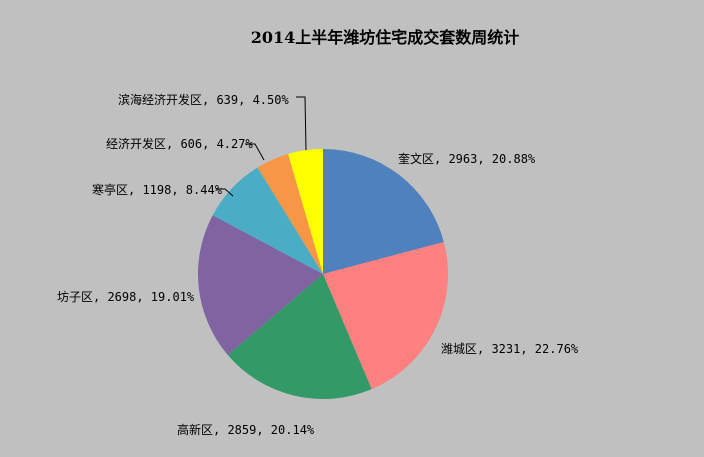 This screenshot has height=457, width=704. I want to click on data-label-6: 滨海经济开发区, 639, 4.50%, so click(203, 99).